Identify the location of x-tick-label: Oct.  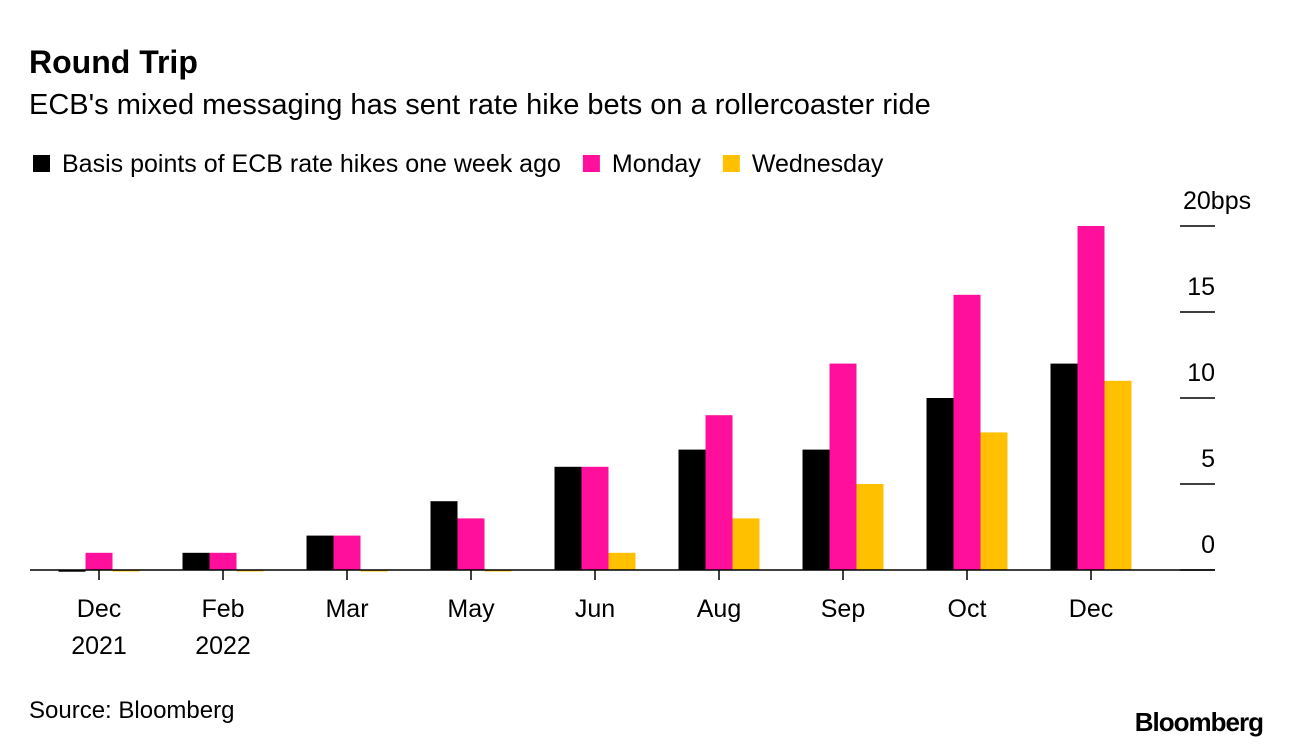
(967, 609).